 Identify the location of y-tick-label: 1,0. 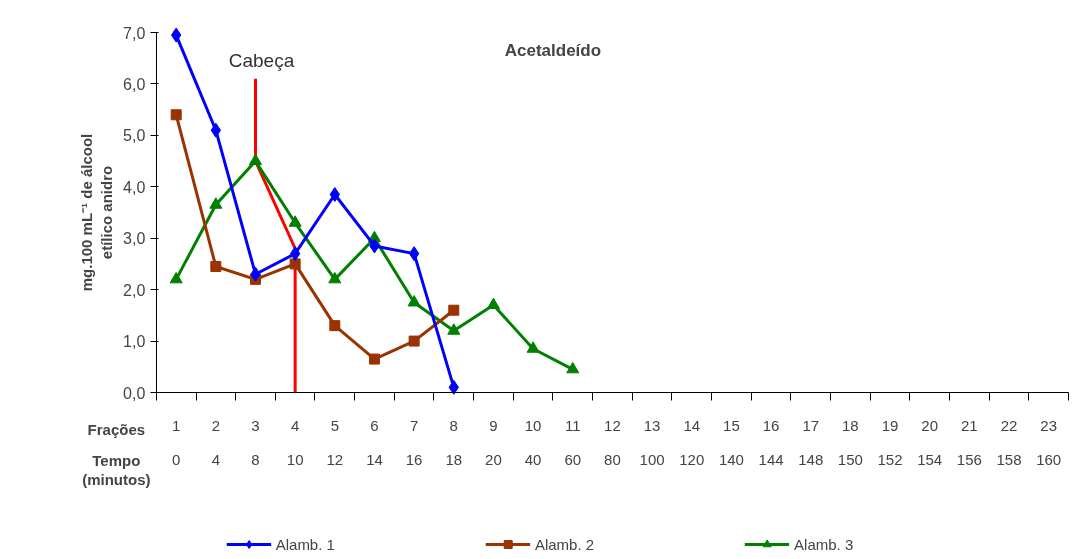
(134, 342).